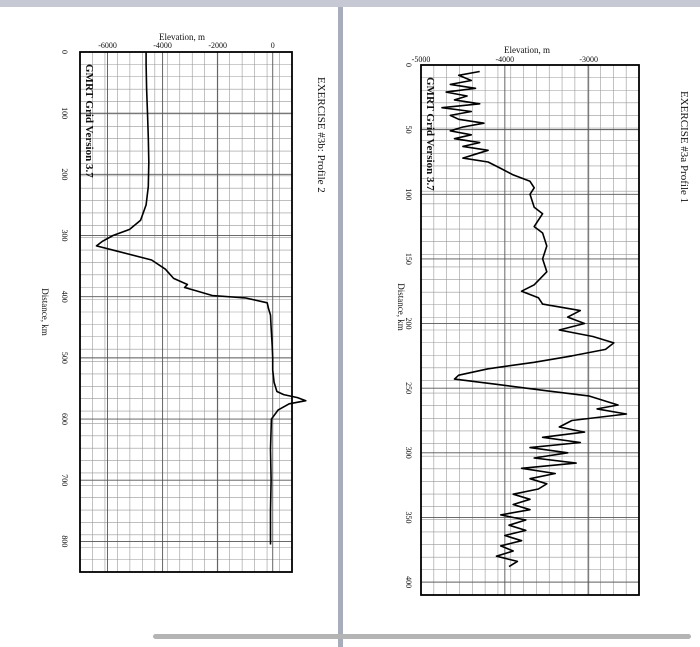  What do you see at coordinates (217, 45) in the screenshot?
I see `elevation-tick-label: -2000` at bounding box center [217, 45].